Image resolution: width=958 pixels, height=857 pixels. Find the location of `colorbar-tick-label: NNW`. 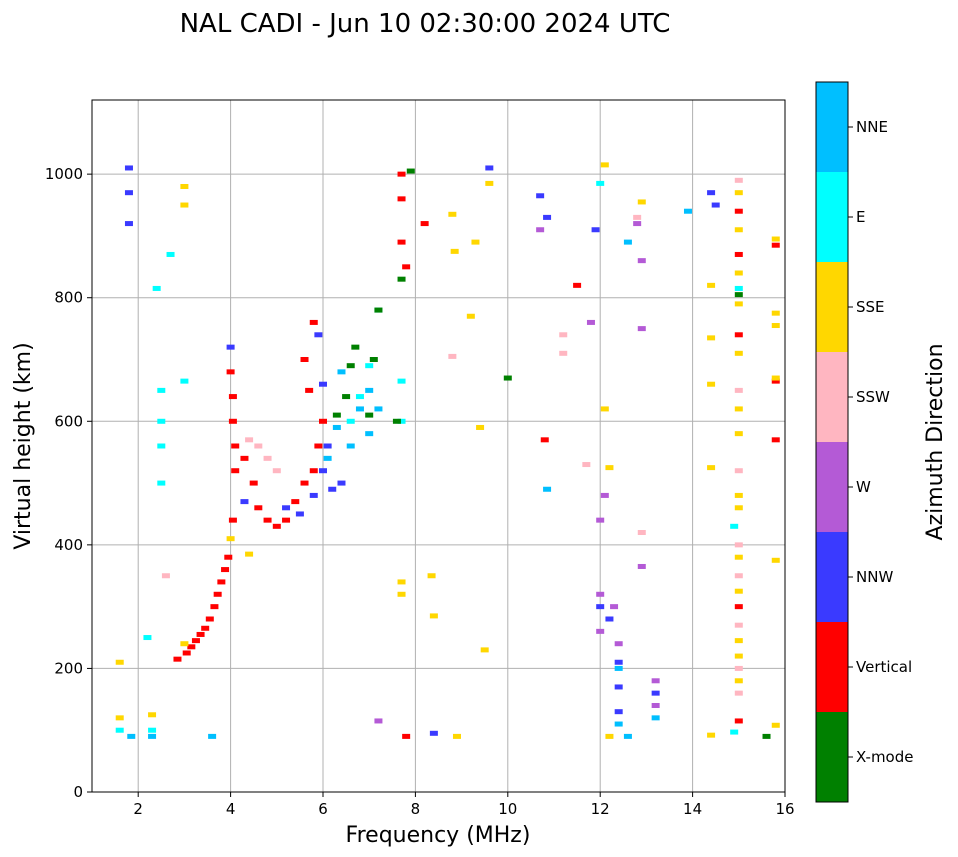

colorbar-tick-label: NNW is located at coordinates (874, 577).